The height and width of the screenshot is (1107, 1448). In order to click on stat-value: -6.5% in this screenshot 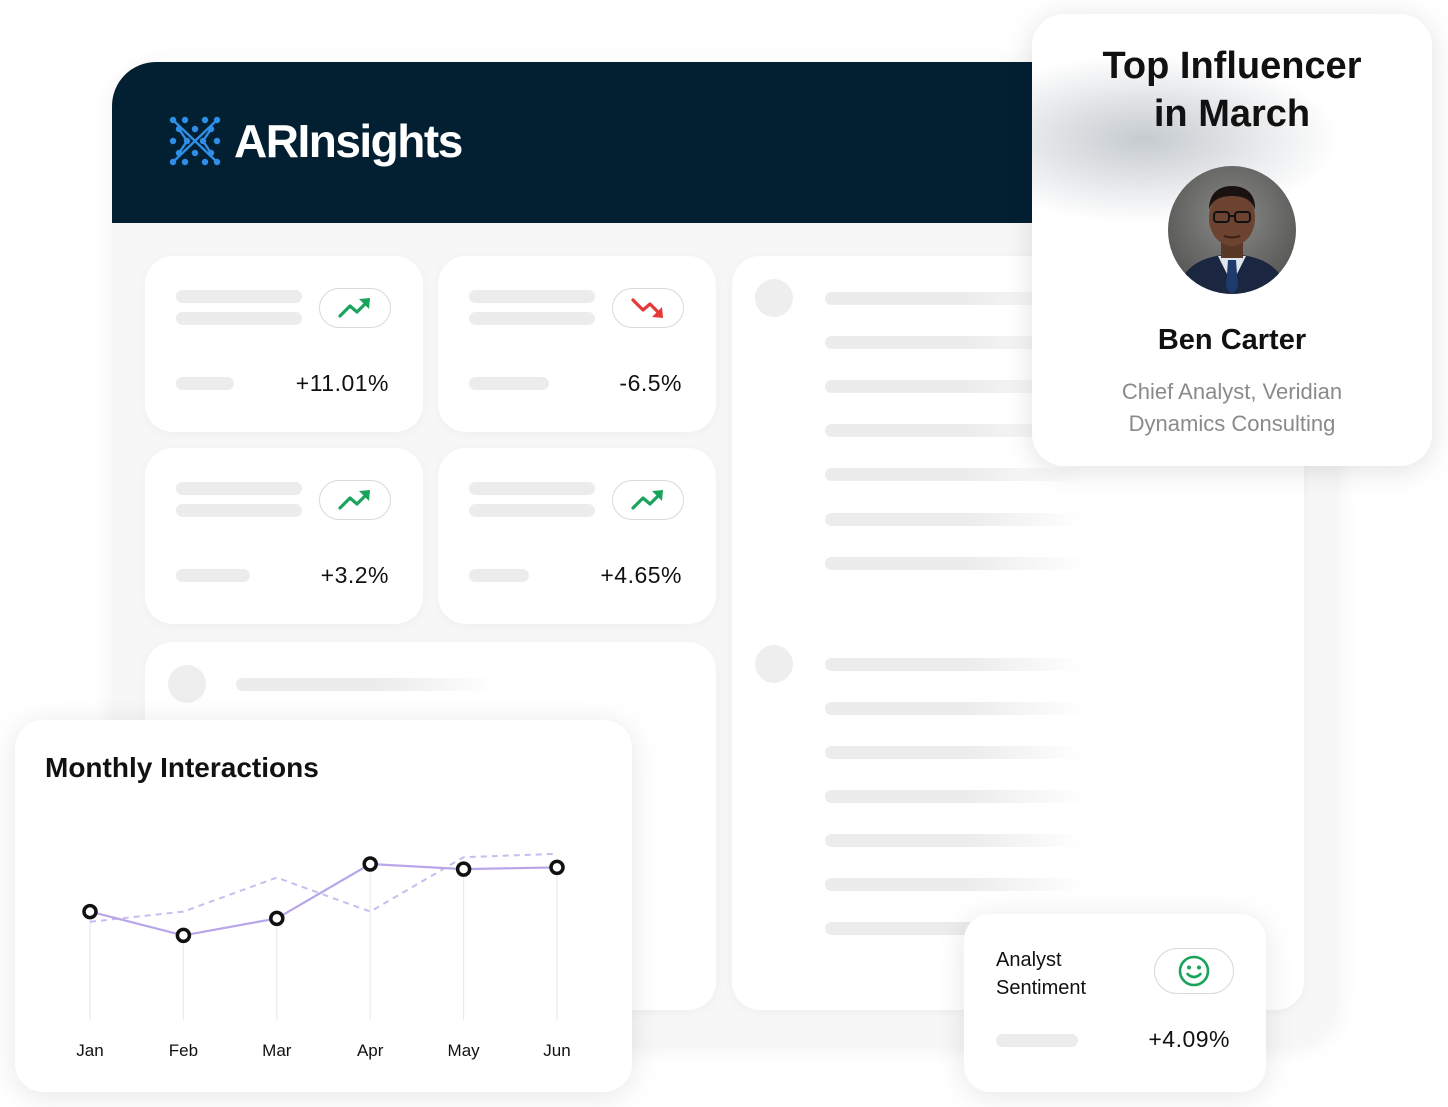, I will do `click(650, 383)`.